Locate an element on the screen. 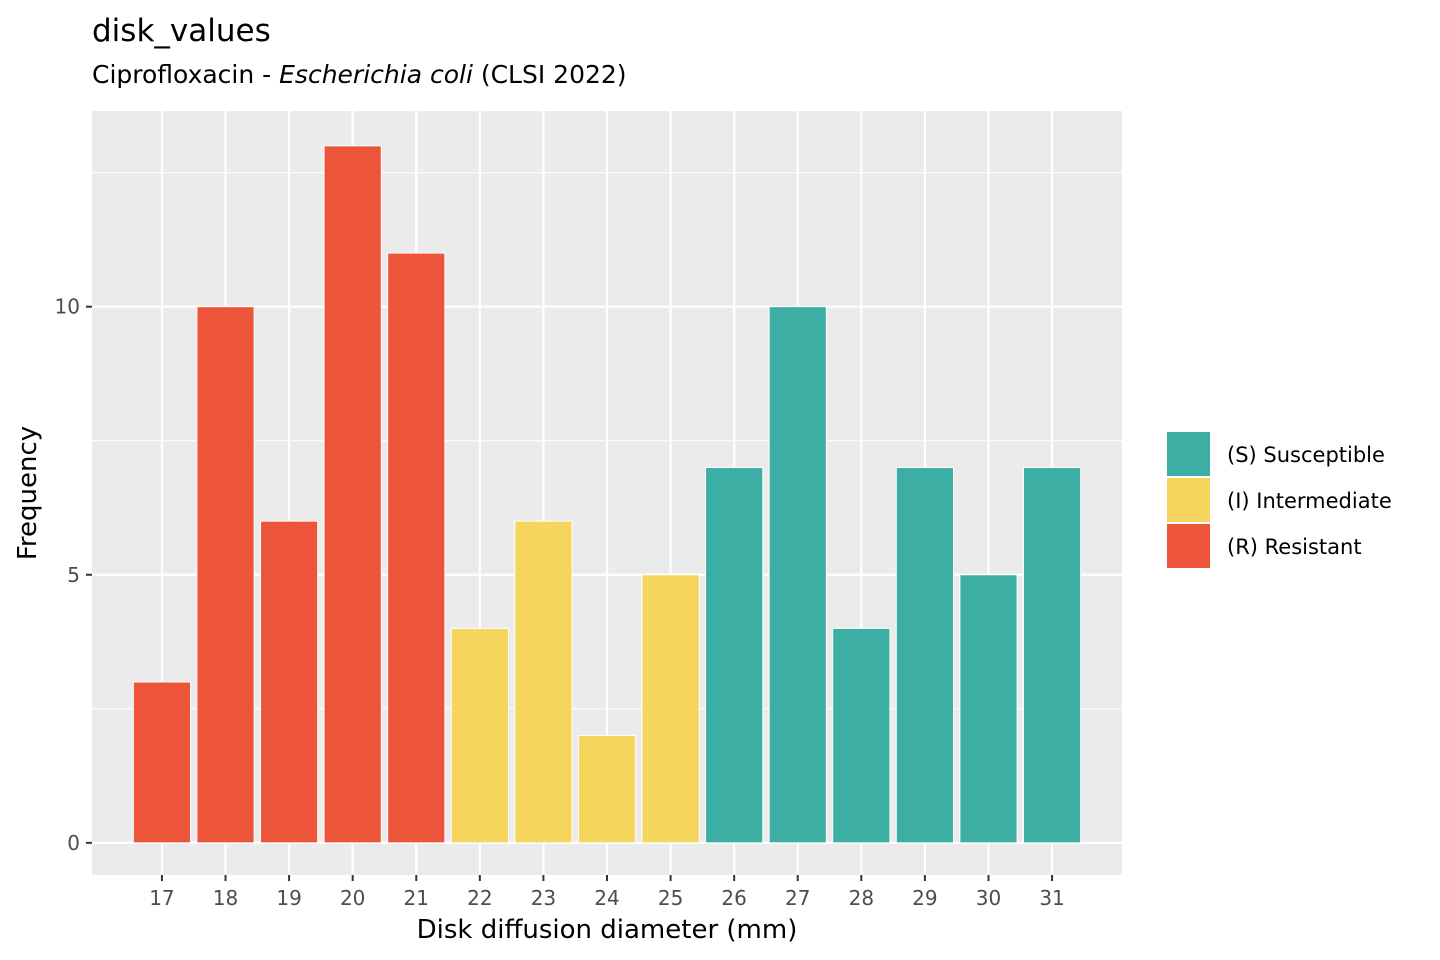 This screenshot has width=1440, height=960. legend-label-S: (S) Susceptible is located at coordinates (1306, 455).